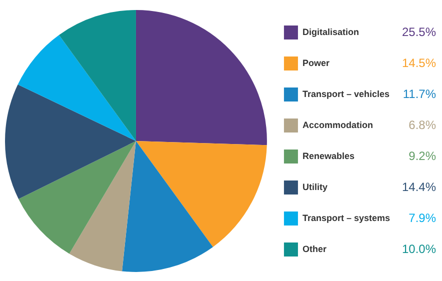 This screenshot has height=281, width=442. I want to click on legend-label: Utility, so click(315, 187).